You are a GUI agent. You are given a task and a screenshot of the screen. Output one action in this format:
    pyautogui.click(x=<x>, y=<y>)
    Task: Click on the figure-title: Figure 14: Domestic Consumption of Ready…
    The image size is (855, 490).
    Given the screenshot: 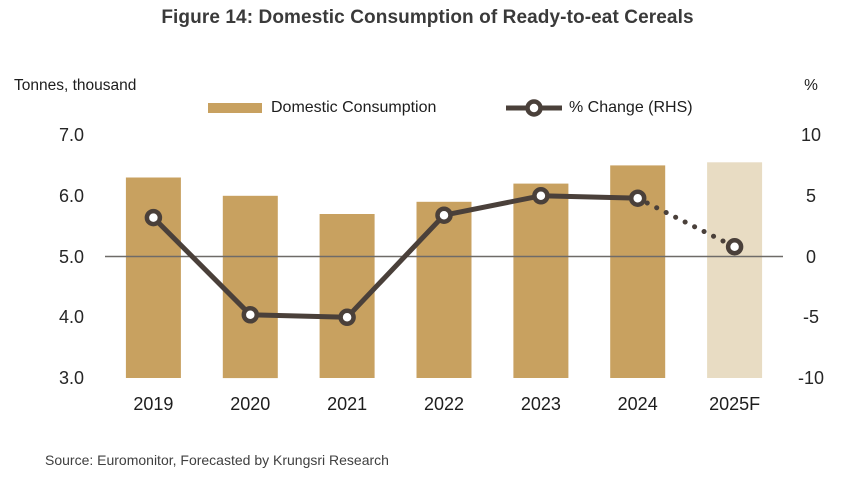 What is the action you would take?
    pyautogui.click(x=427, y=17)
    